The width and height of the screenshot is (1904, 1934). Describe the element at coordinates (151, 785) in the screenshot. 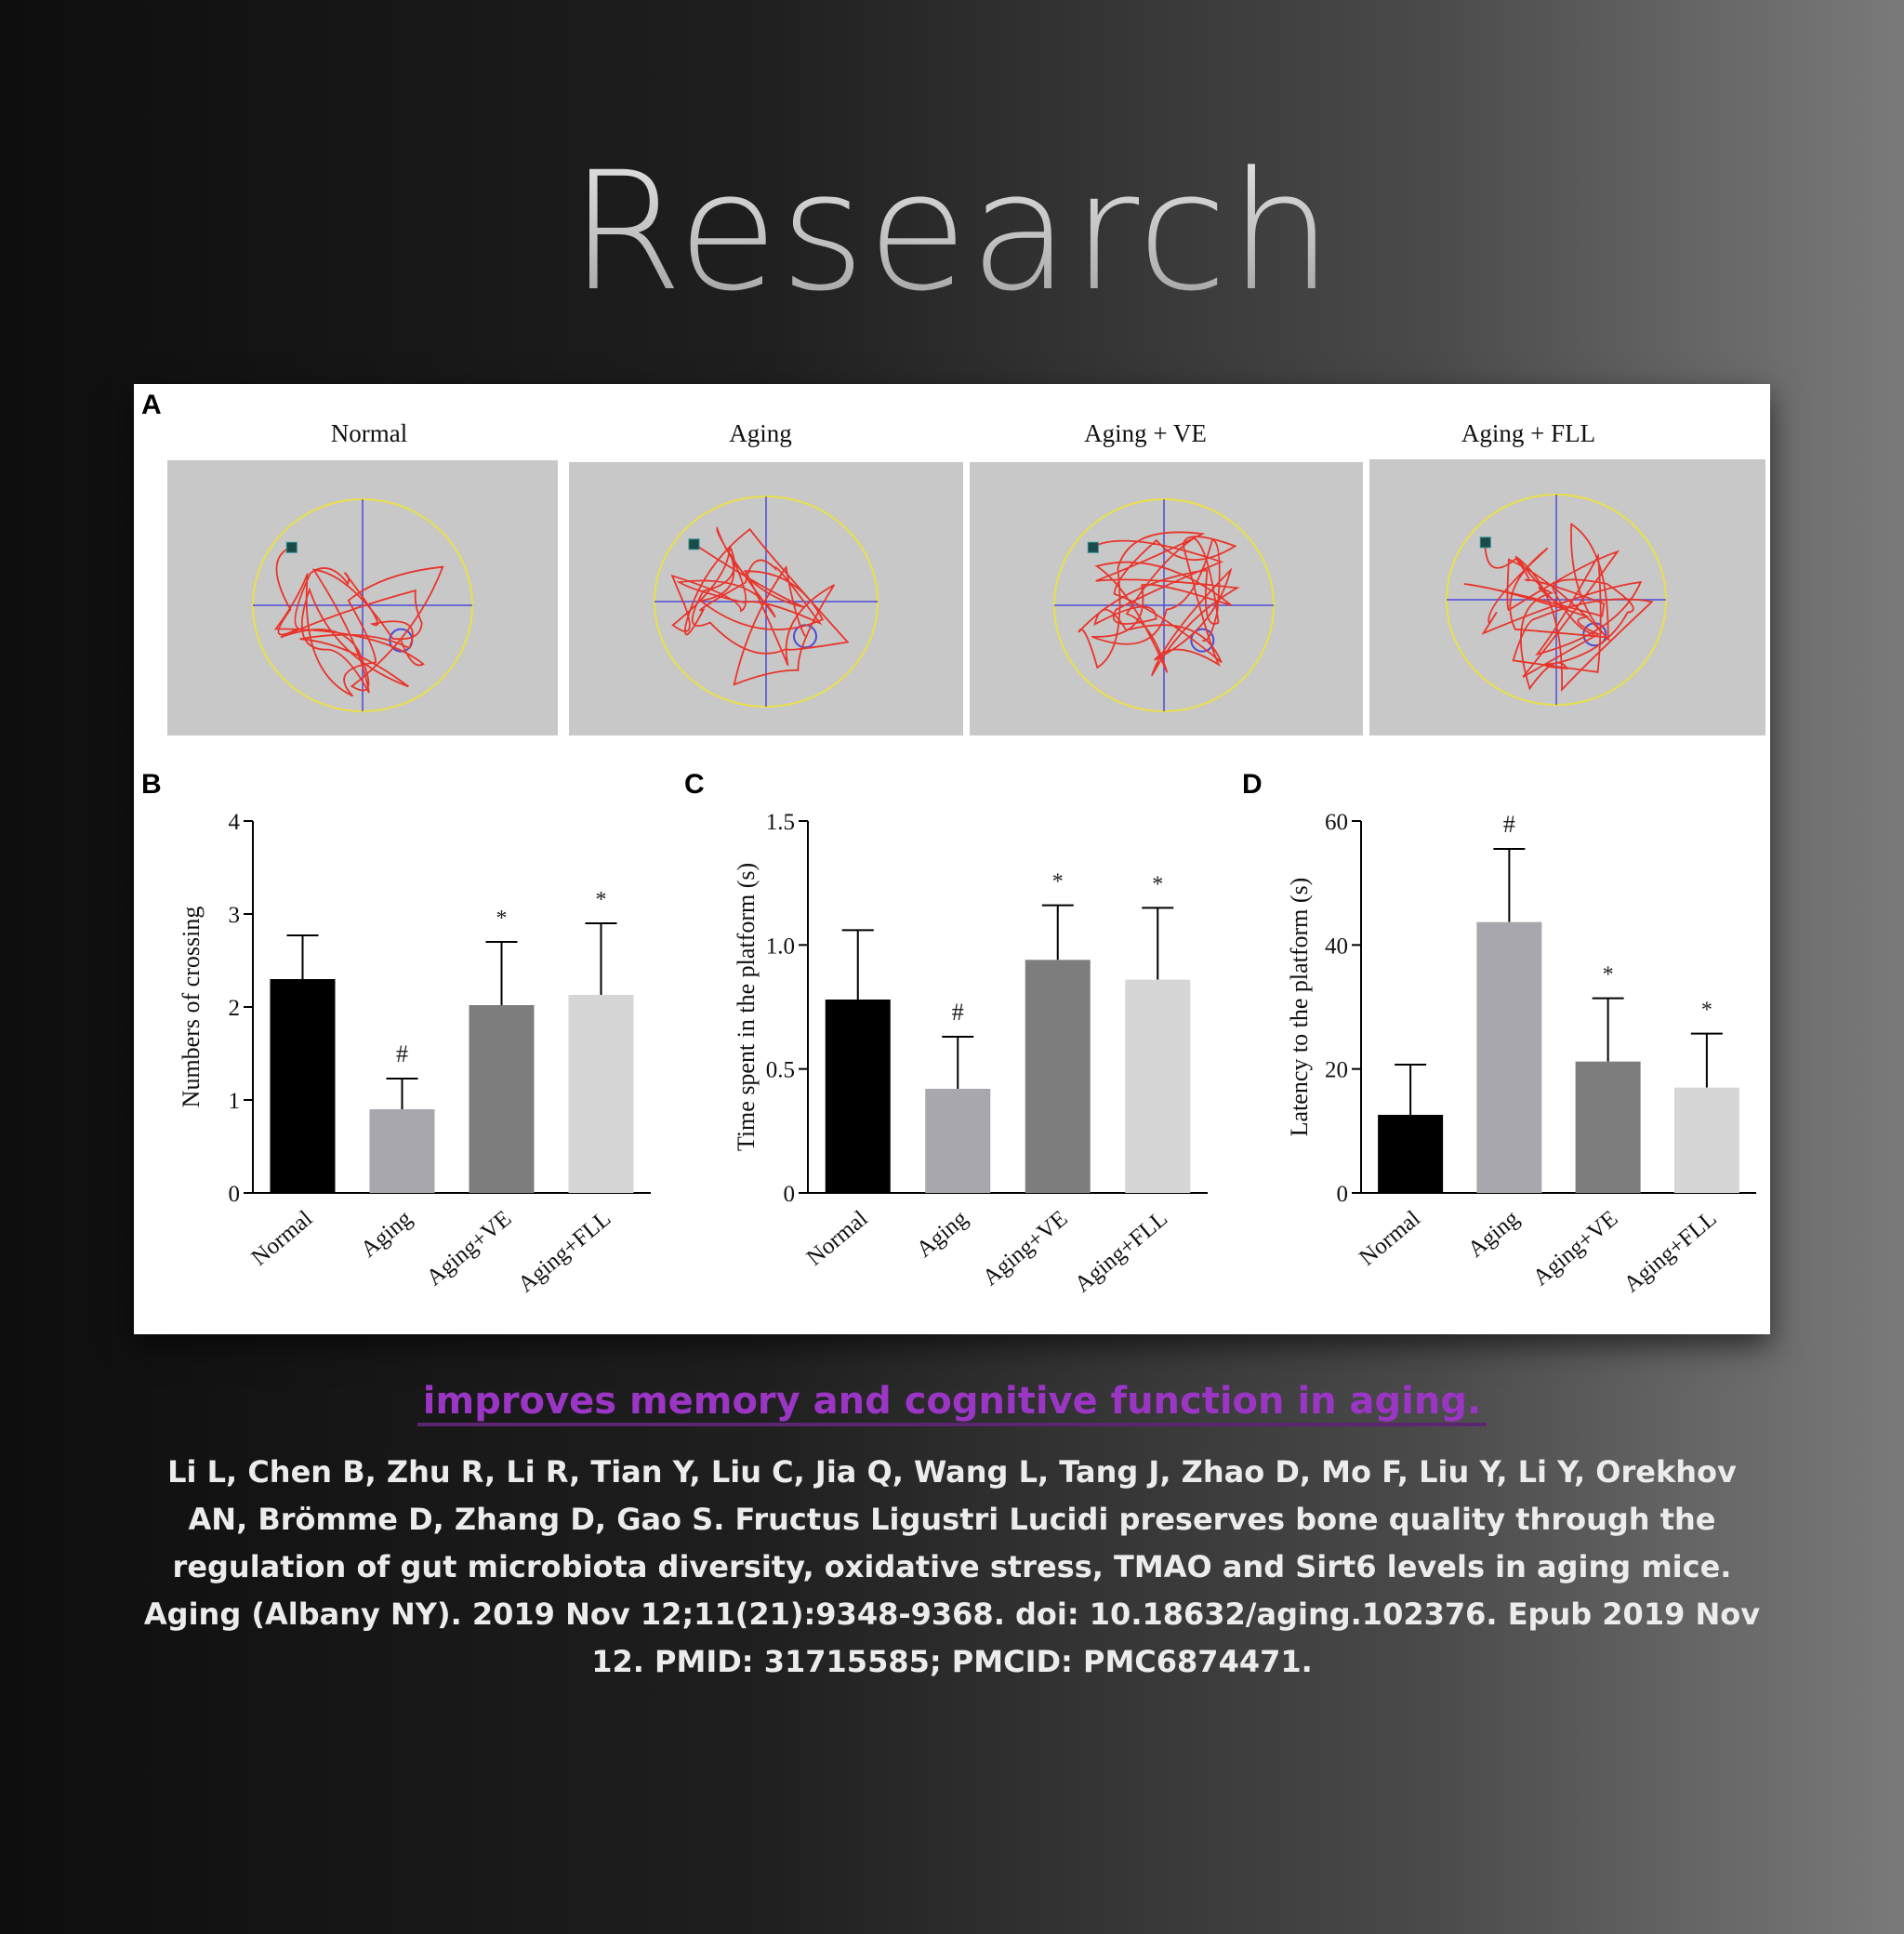

I see `panel-letter-b: B` at that location.